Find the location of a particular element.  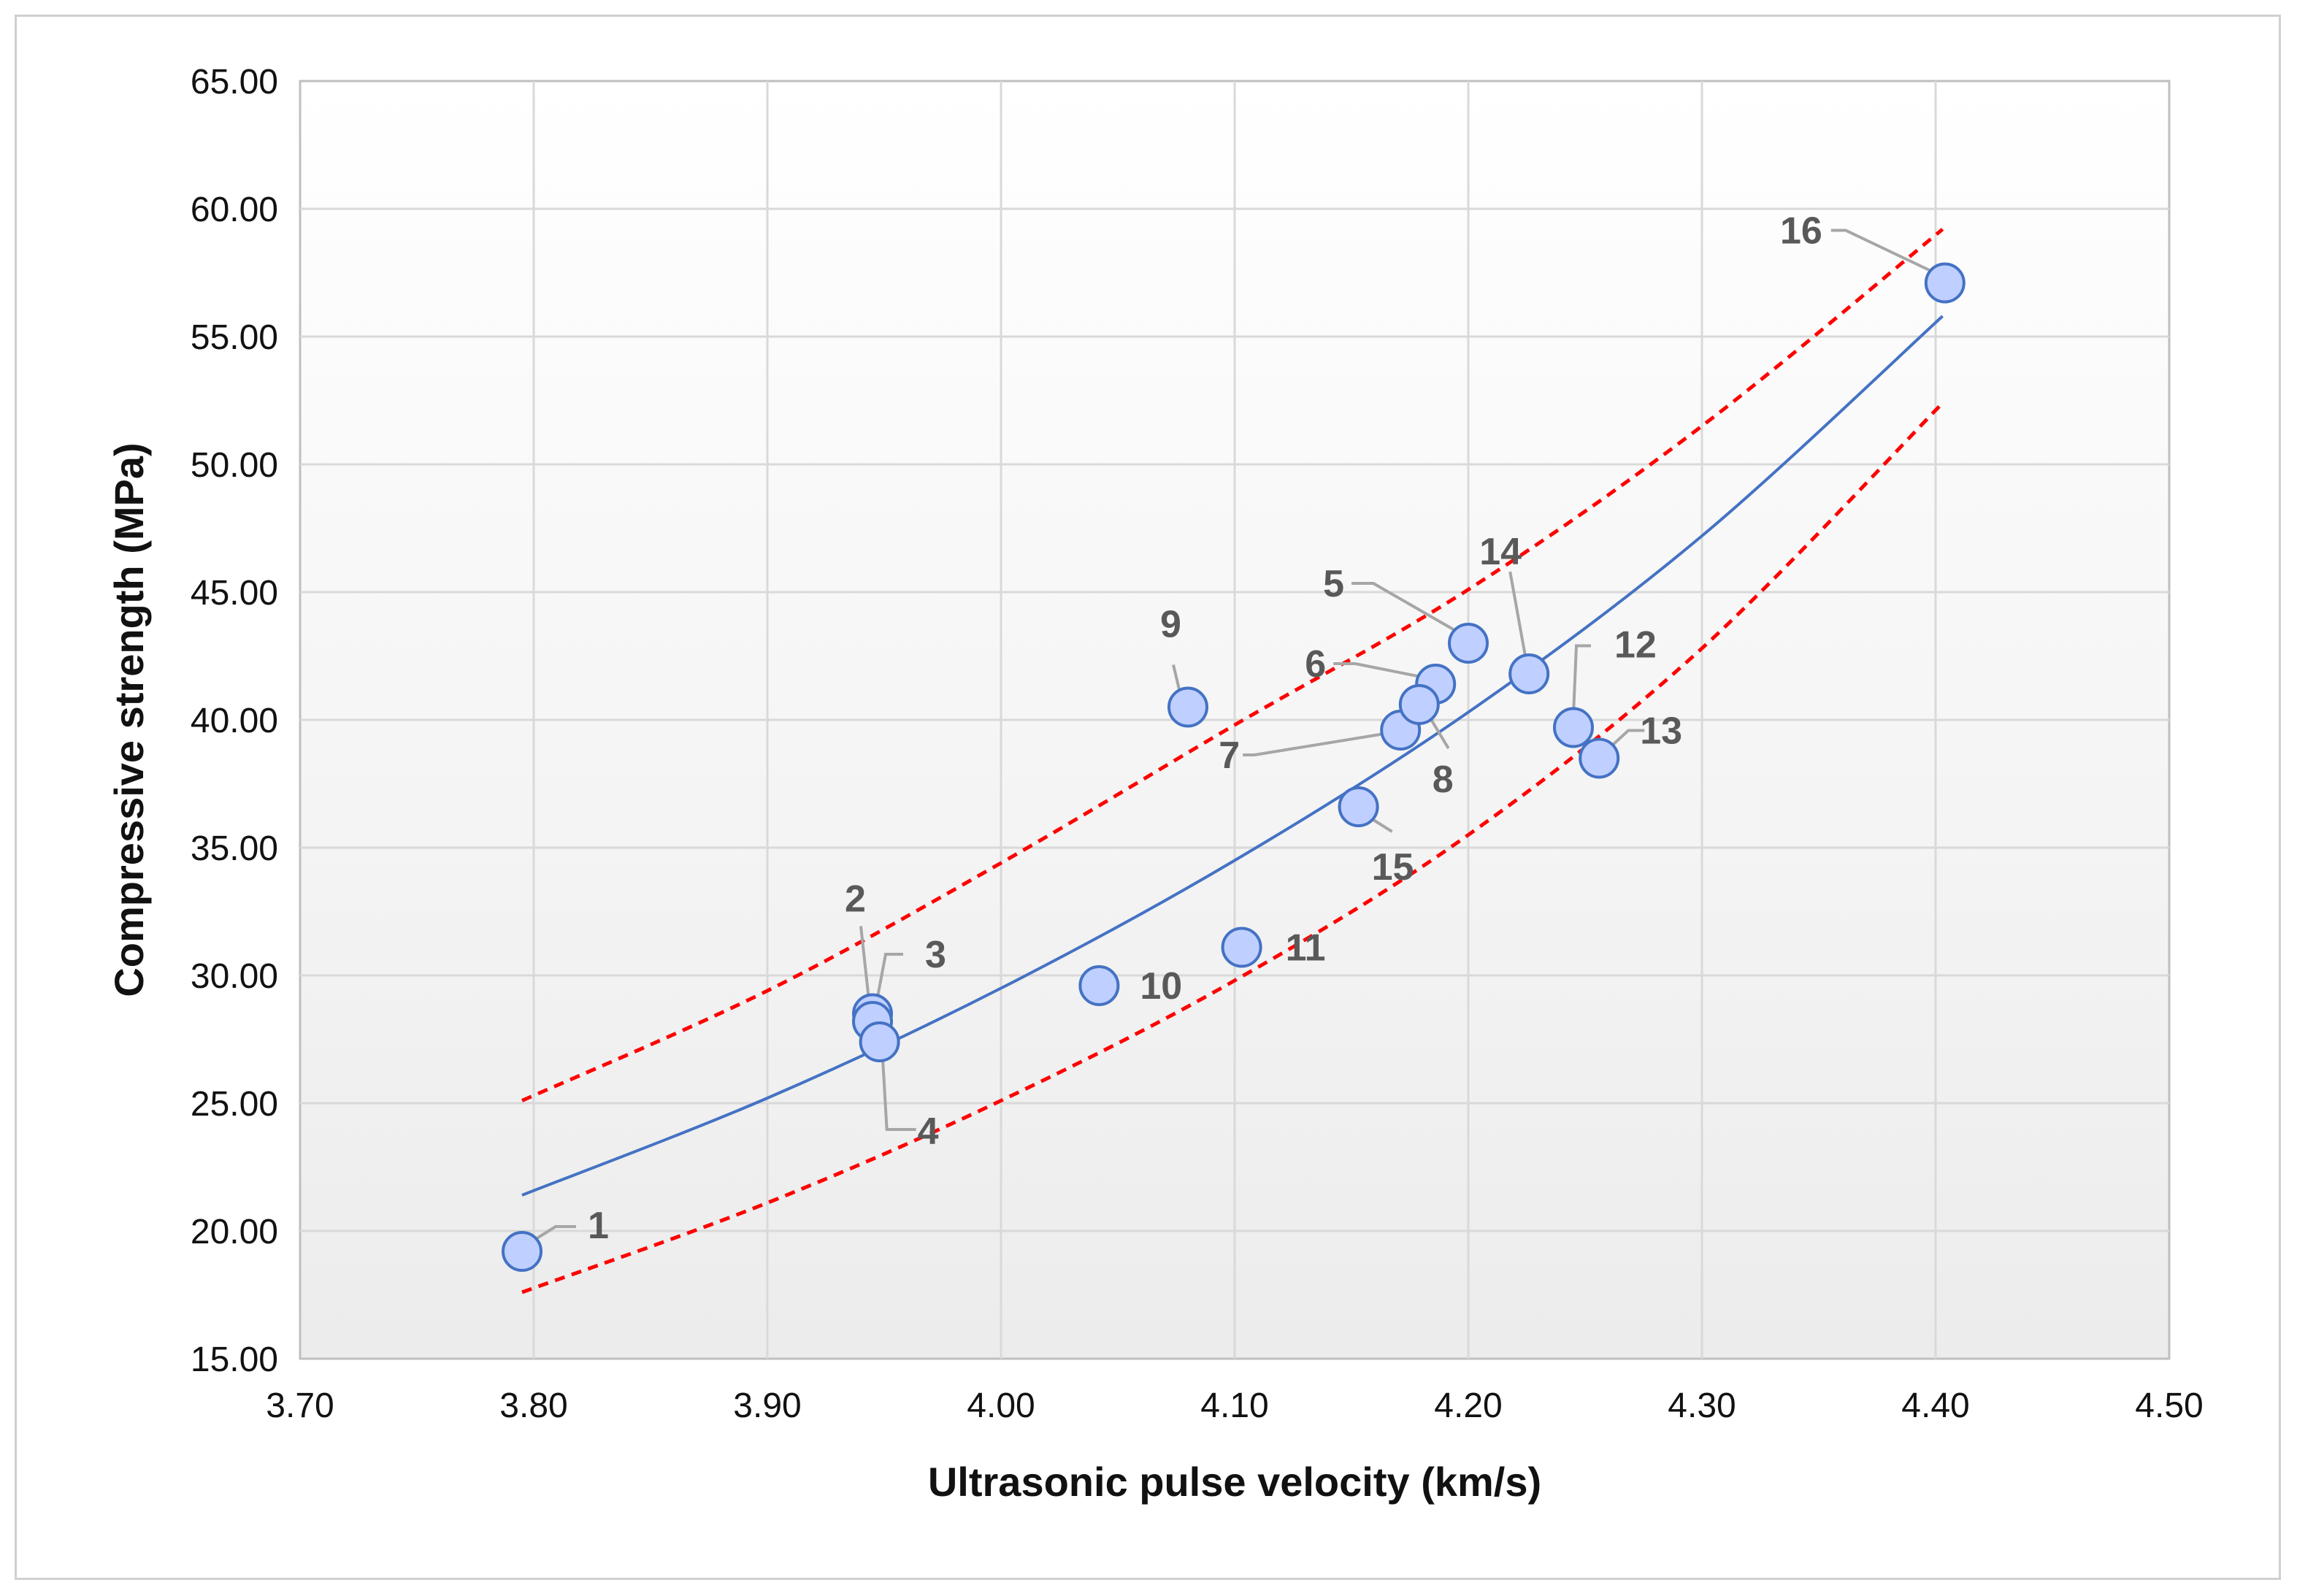

y-tick-label: 35.00 is located at coordinates (234, 848).